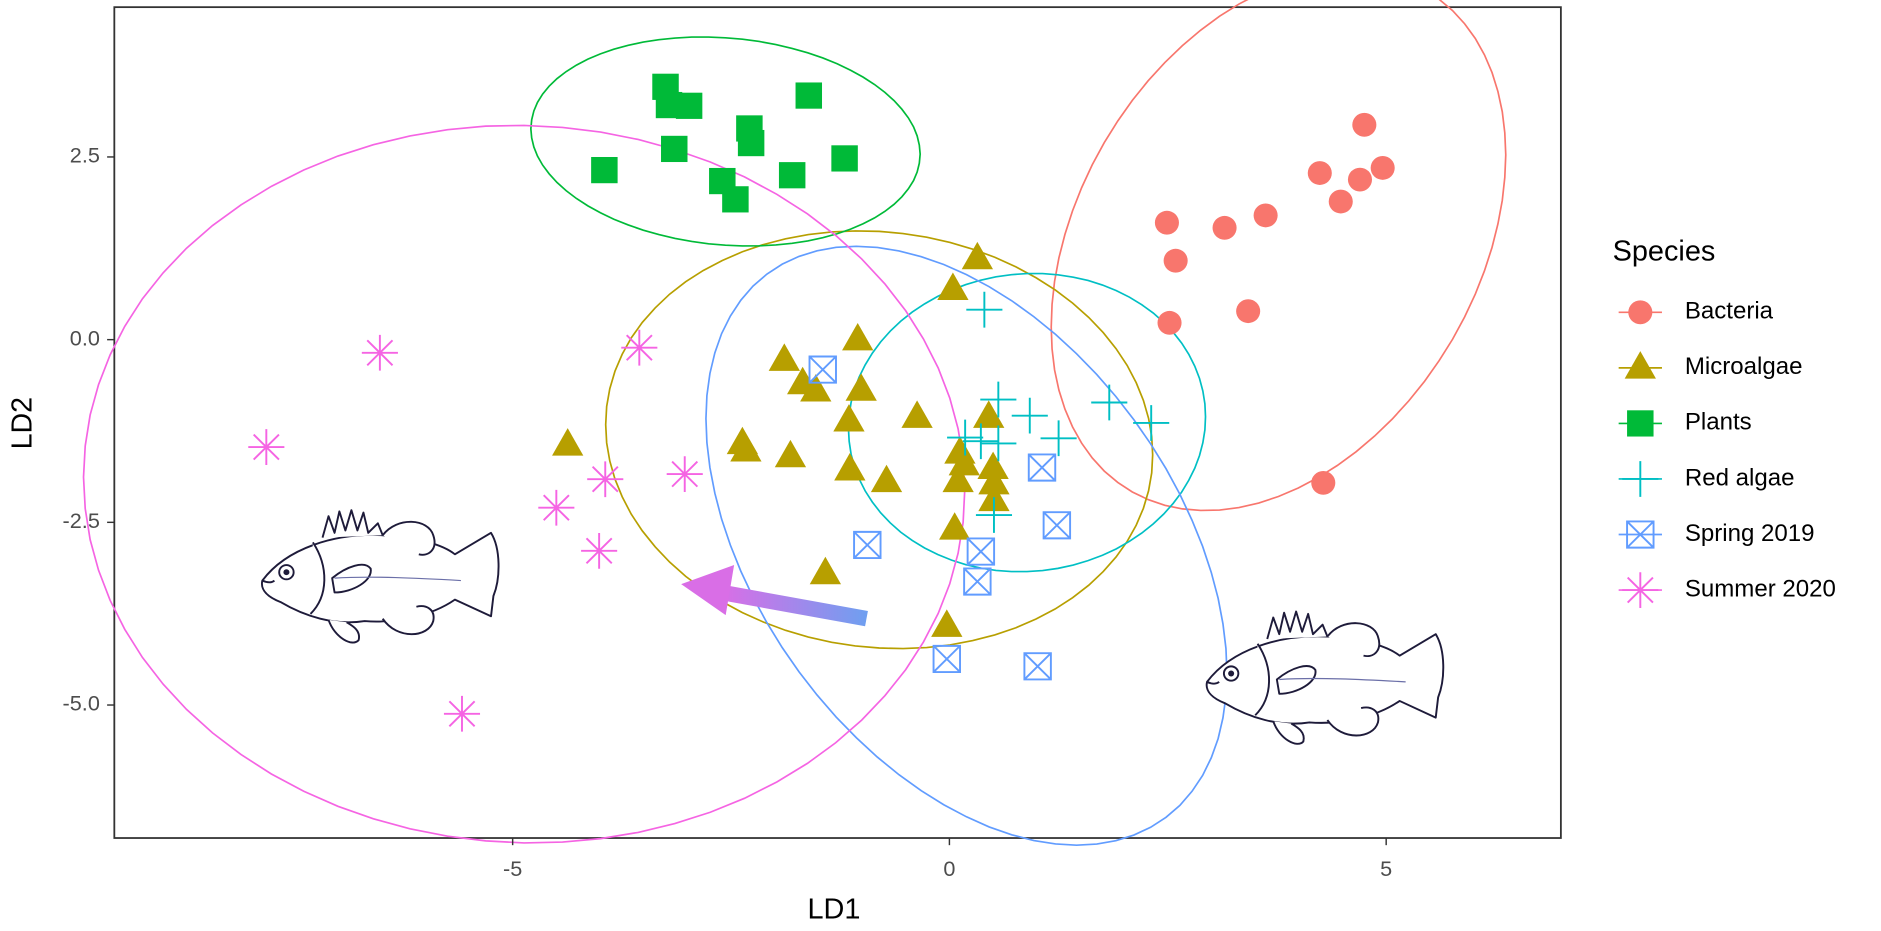  What do you see at coordinates (1718, 422) in the screenshot?
I see `legend-label: Plants` at bounding box center [1718, 422].